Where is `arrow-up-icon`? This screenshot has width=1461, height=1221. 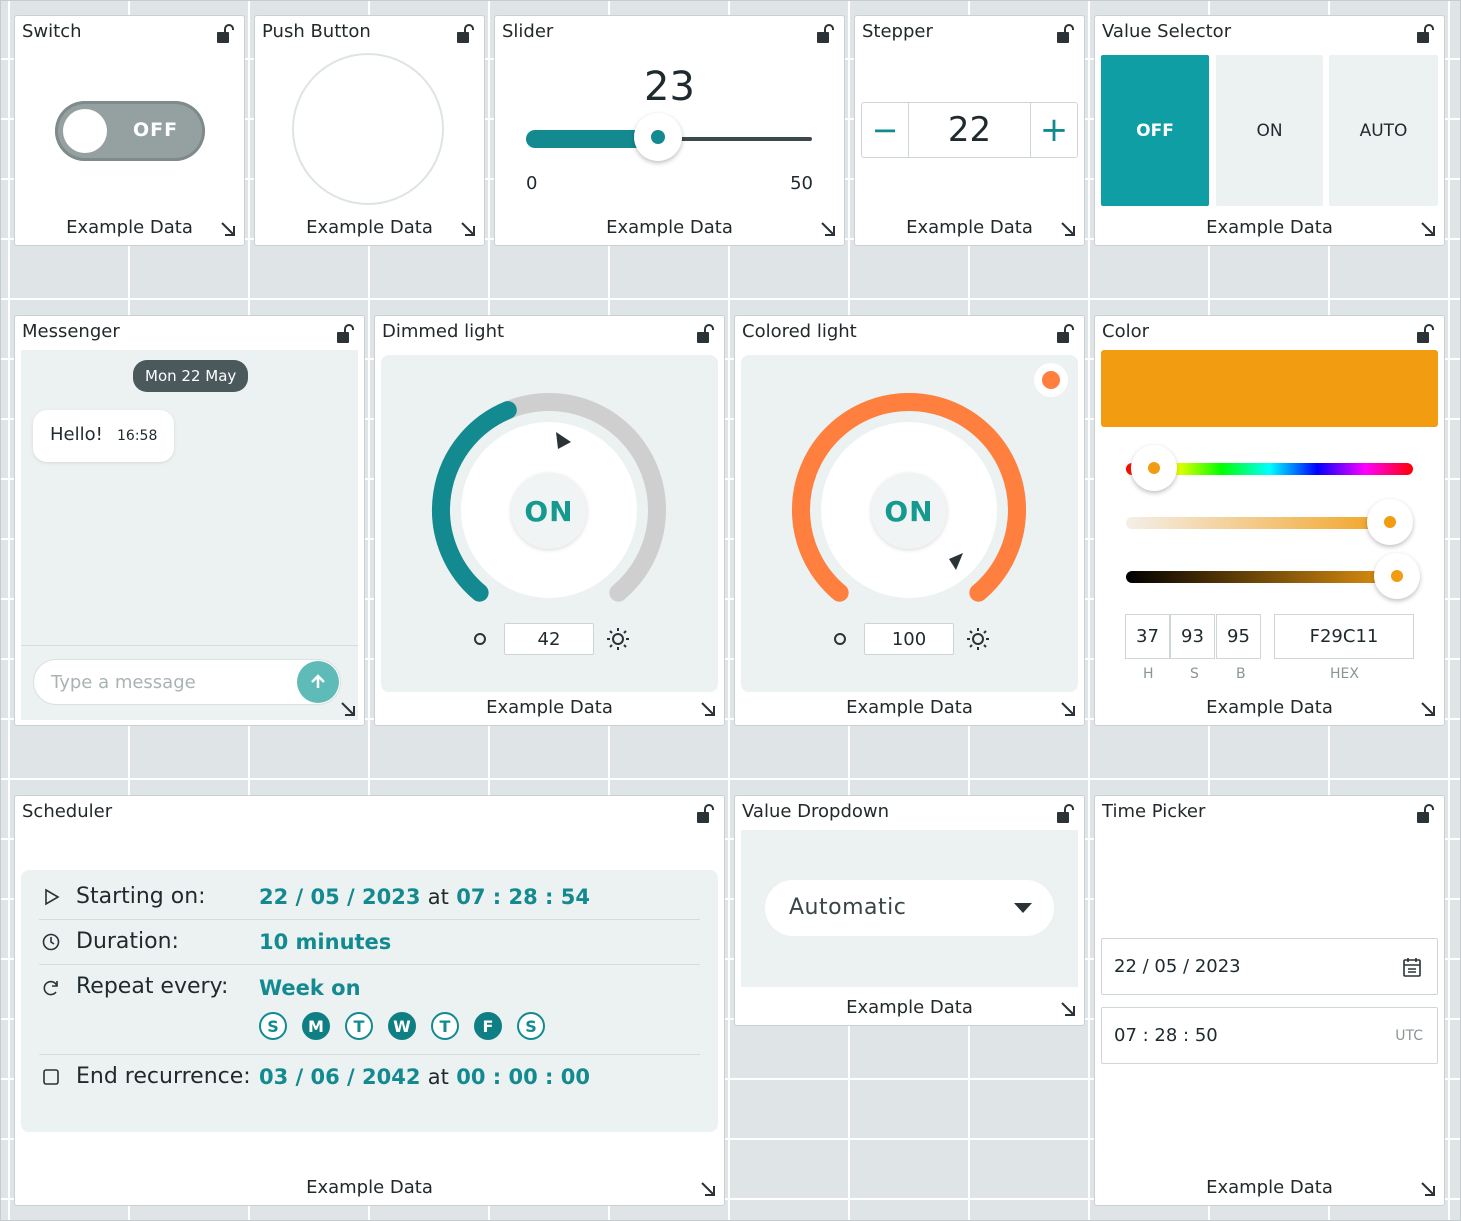
arrow-up-icon is located at coordinates (318, 681).